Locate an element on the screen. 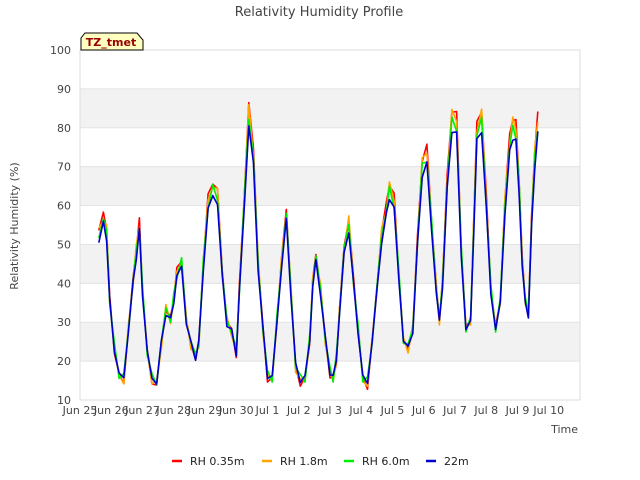  legend-label: RH 1.8m is located at coordinates (304, 461).